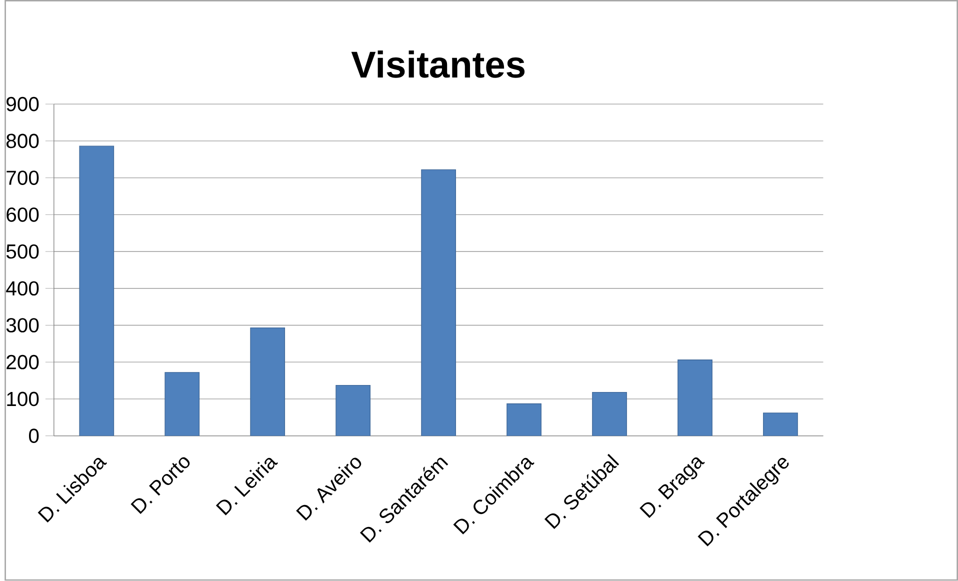 Image resolution: width=958 pixels, height=581 pixels. Describe the element at coordinates (22, 104) in the screenshot. I see `y-tick-label: 900` at that location.